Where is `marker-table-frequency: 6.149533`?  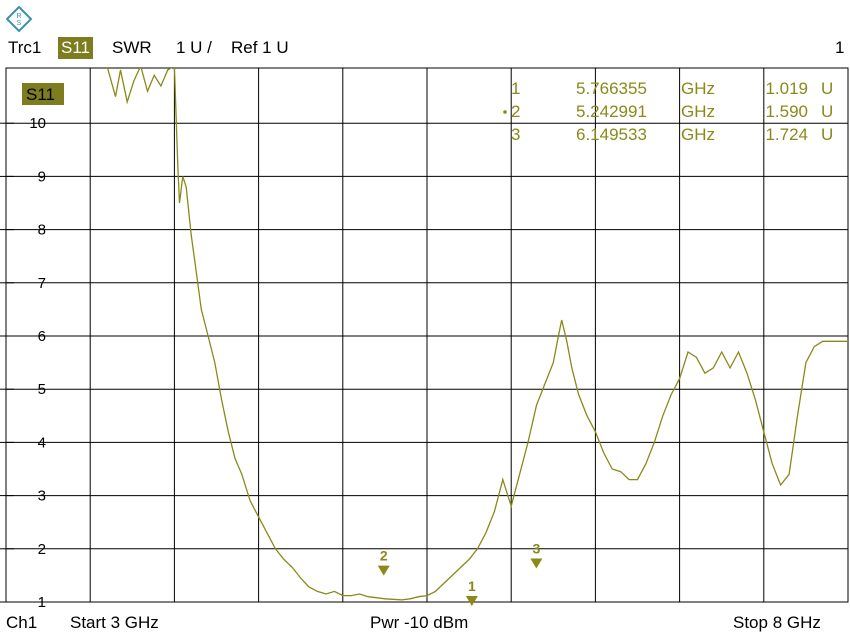
marker-table-frequency: 6.149533 is located at coordinates (611, 134).